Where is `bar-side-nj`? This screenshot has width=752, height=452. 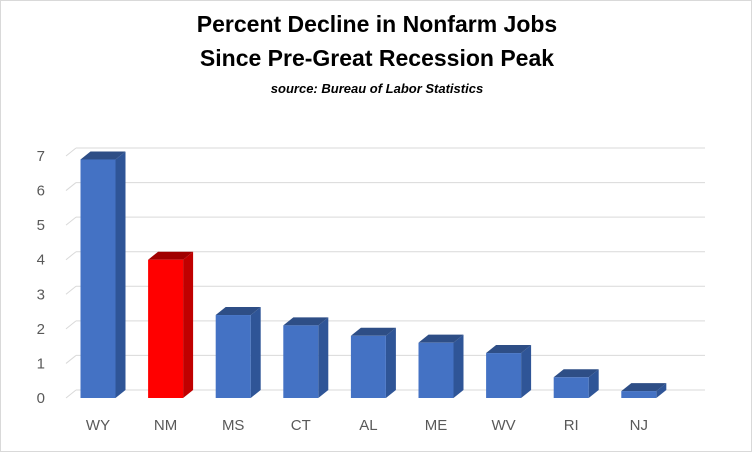 bar-side-nj is located at coordinates (661, 390).